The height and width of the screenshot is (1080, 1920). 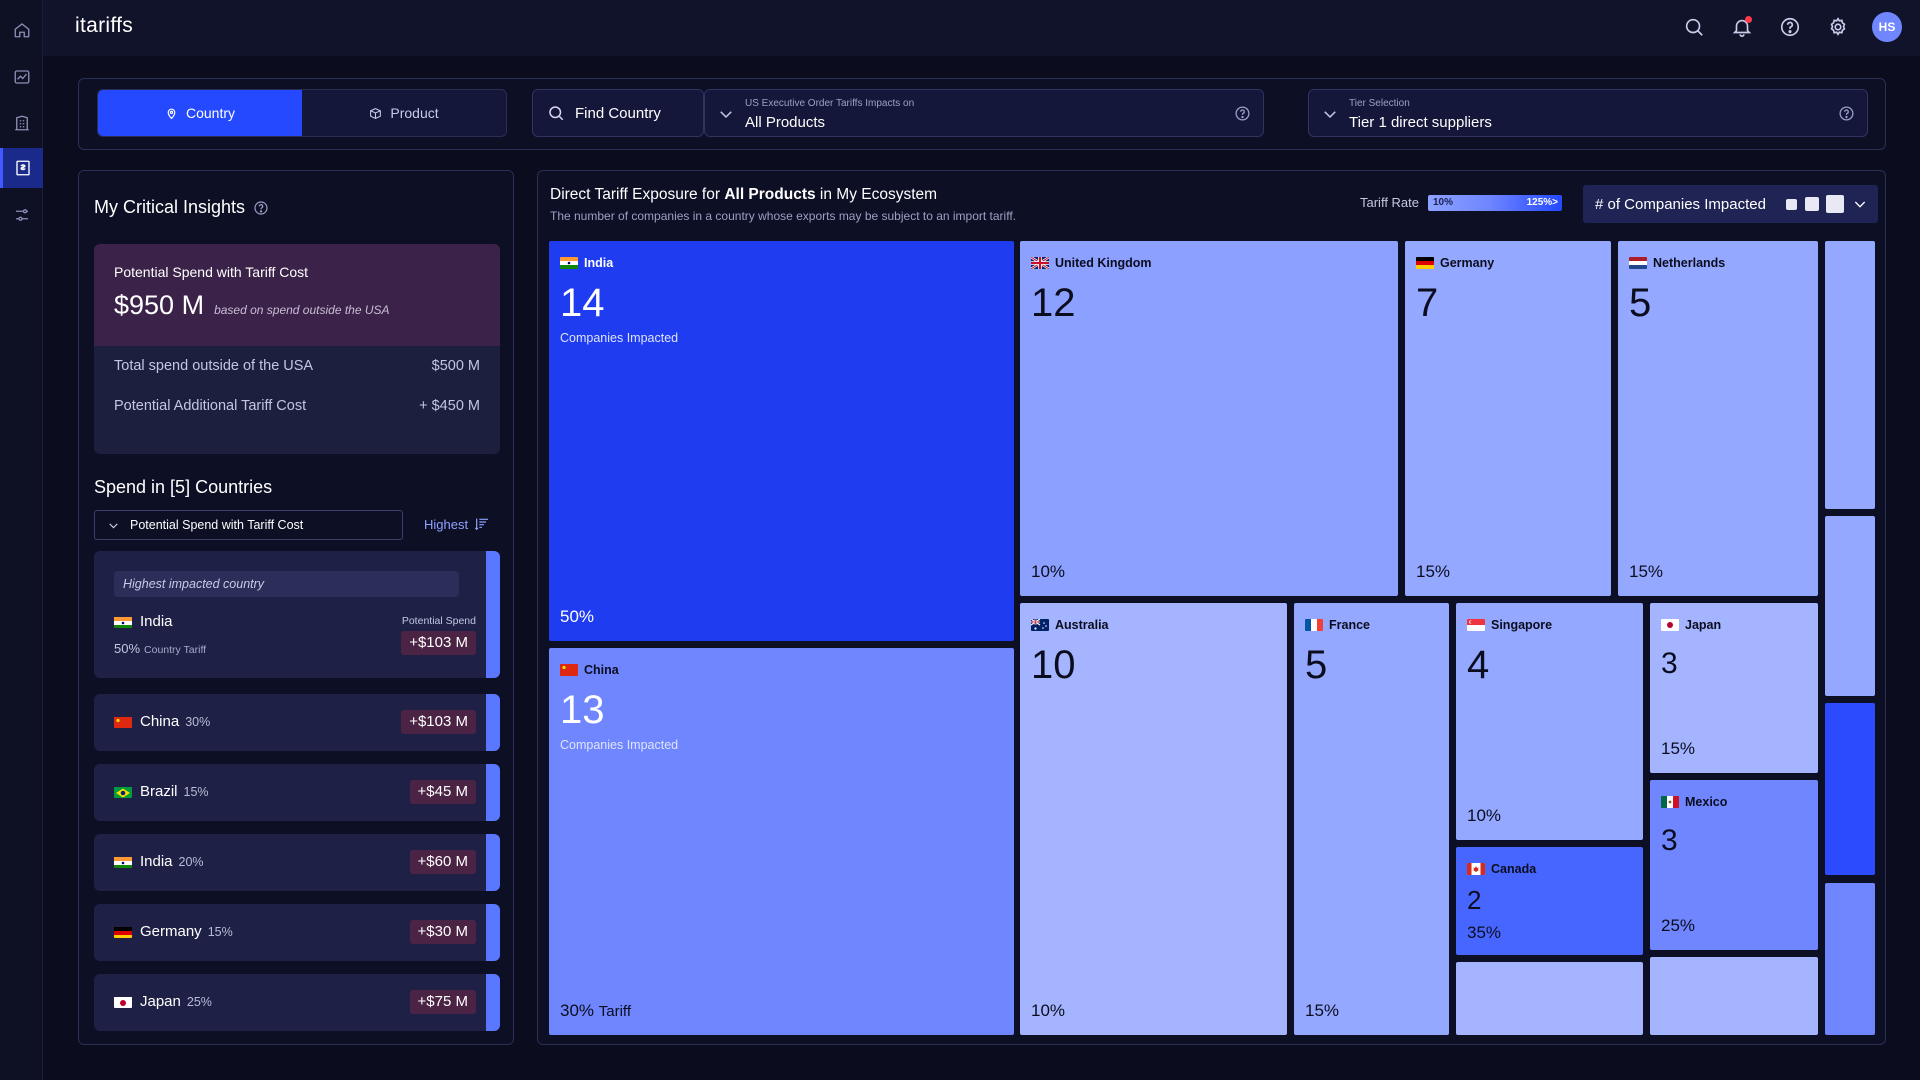 I want to click on china-flag-icon, so click(x=569, y=670).